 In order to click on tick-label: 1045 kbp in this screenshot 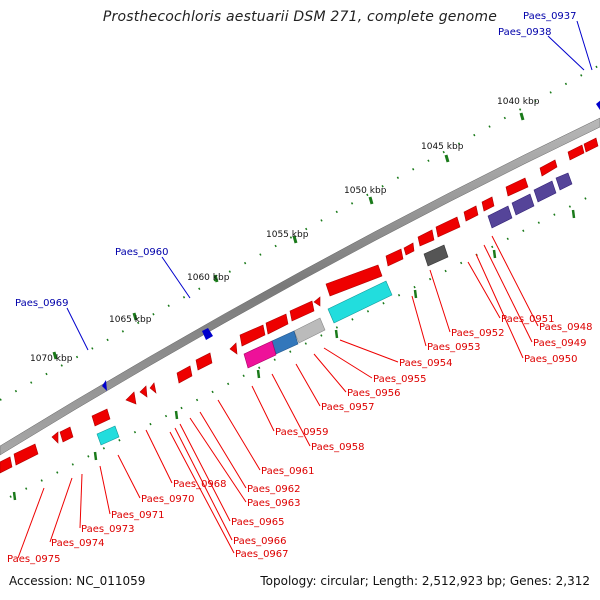, I will do `click(442, 147)`.